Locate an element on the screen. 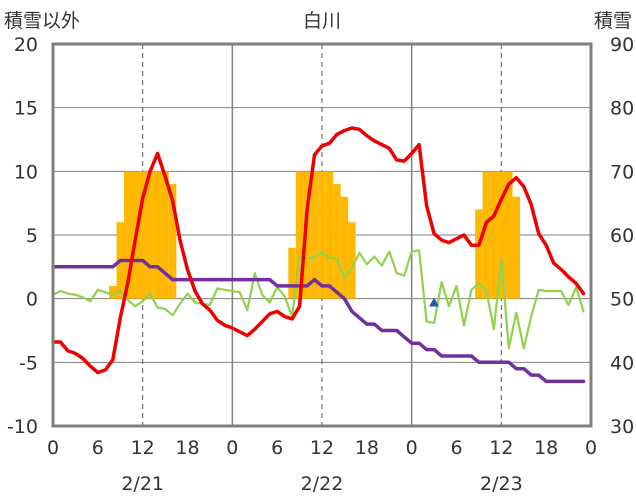  markers is located at coordinates (434, 302).